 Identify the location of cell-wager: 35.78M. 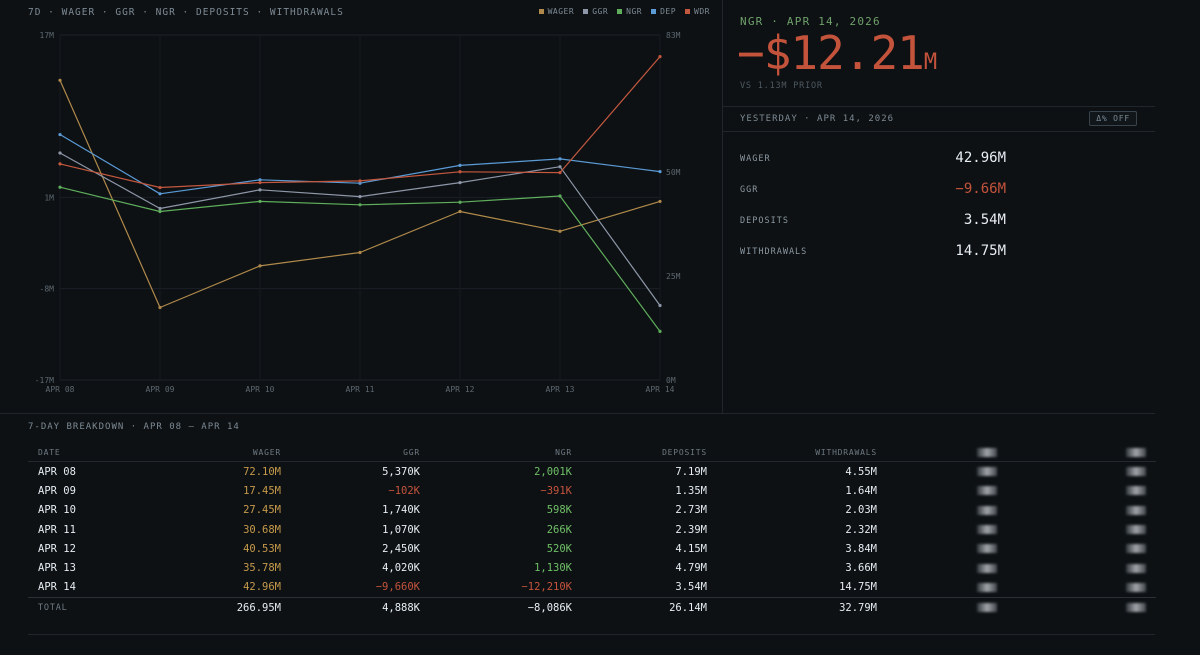
(262, 568).